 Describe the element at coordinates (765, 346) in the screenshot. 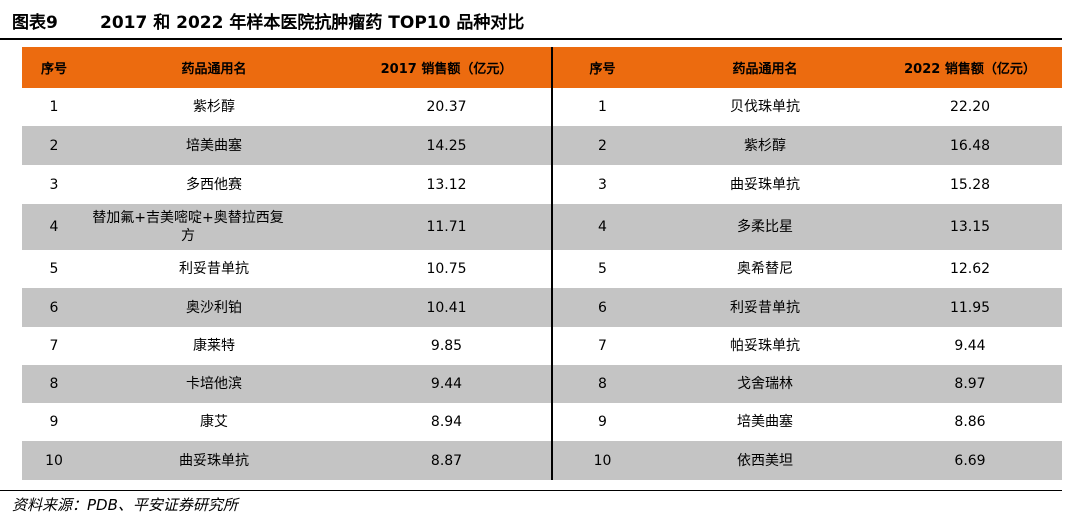

I see `cell-drug-2022: 帕妥珠单抗` at that location.